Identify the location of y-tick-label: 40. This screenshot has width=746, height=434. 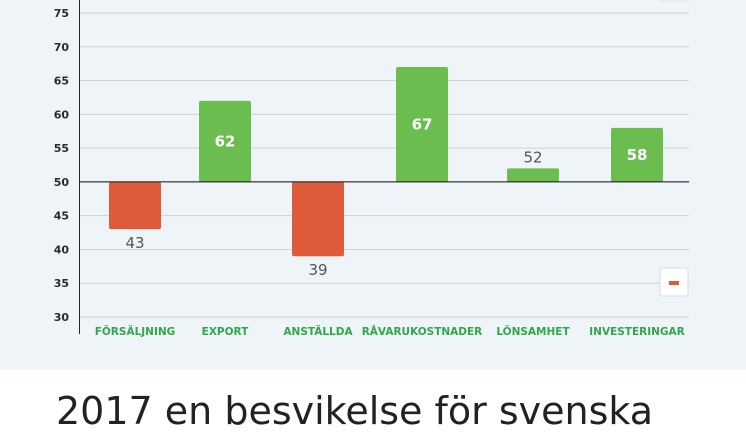
(62, 249).